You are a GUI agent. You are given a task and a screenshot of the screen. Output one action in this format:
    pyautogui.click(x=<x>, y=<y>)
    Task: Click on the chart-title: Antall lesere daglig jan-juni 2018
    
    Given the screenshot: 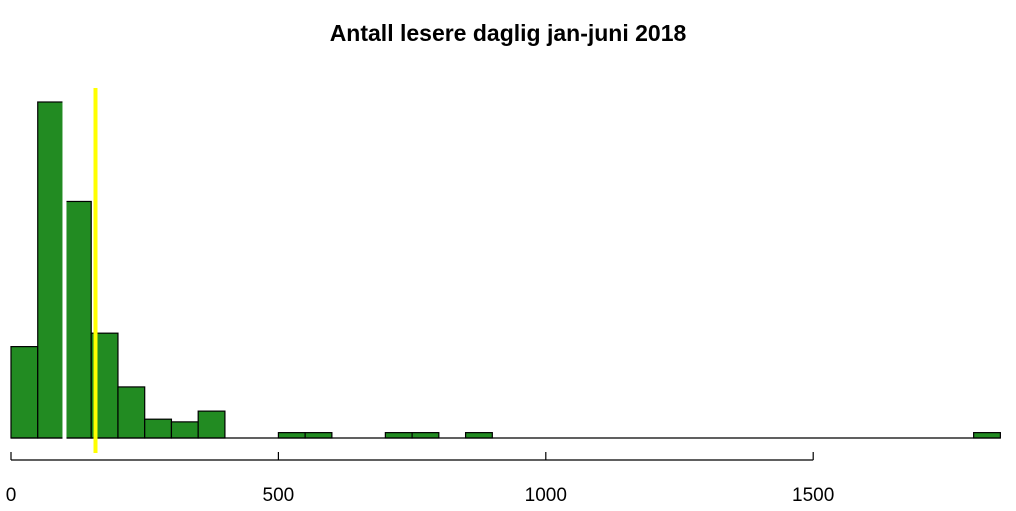 What is the action you would take?
    pyautogui.click(x=508, y=33)
    